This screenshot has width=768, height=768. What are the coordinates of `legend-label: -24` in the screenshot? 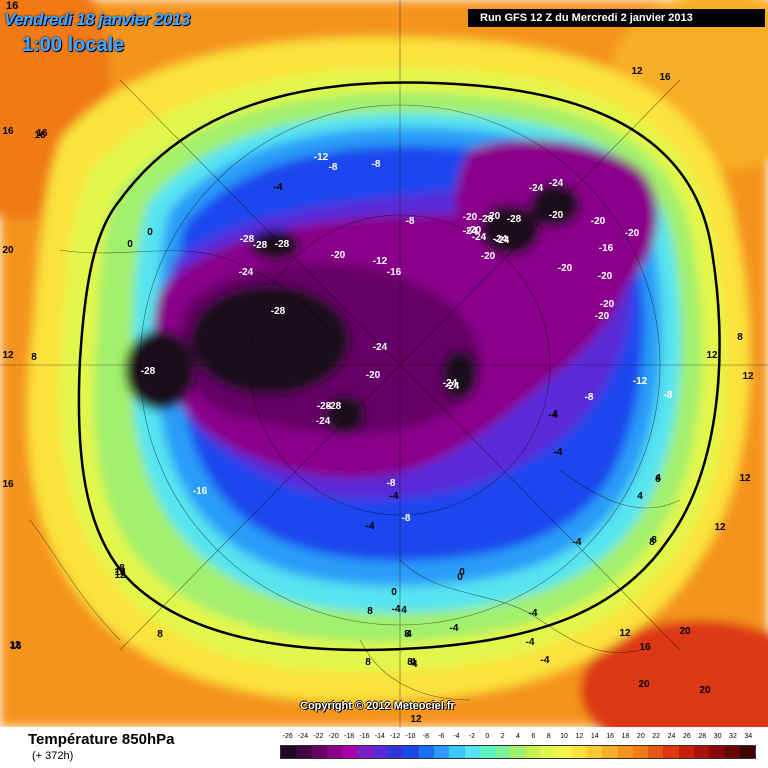 It's located at (303, 736).